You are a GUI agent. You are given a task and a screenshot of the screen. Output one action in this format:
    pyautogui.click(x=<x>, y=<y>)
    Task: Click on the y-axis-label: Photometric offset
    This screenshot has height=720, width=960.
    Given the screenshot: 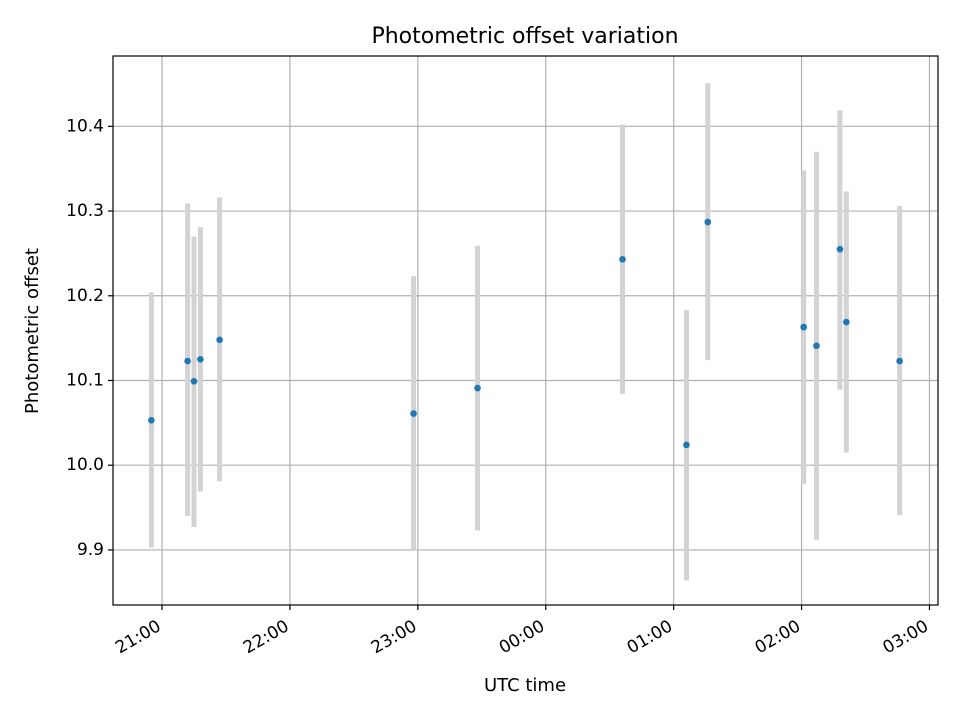 What is the action you would take?
    pyautogui.click(x=32, y=331)
    